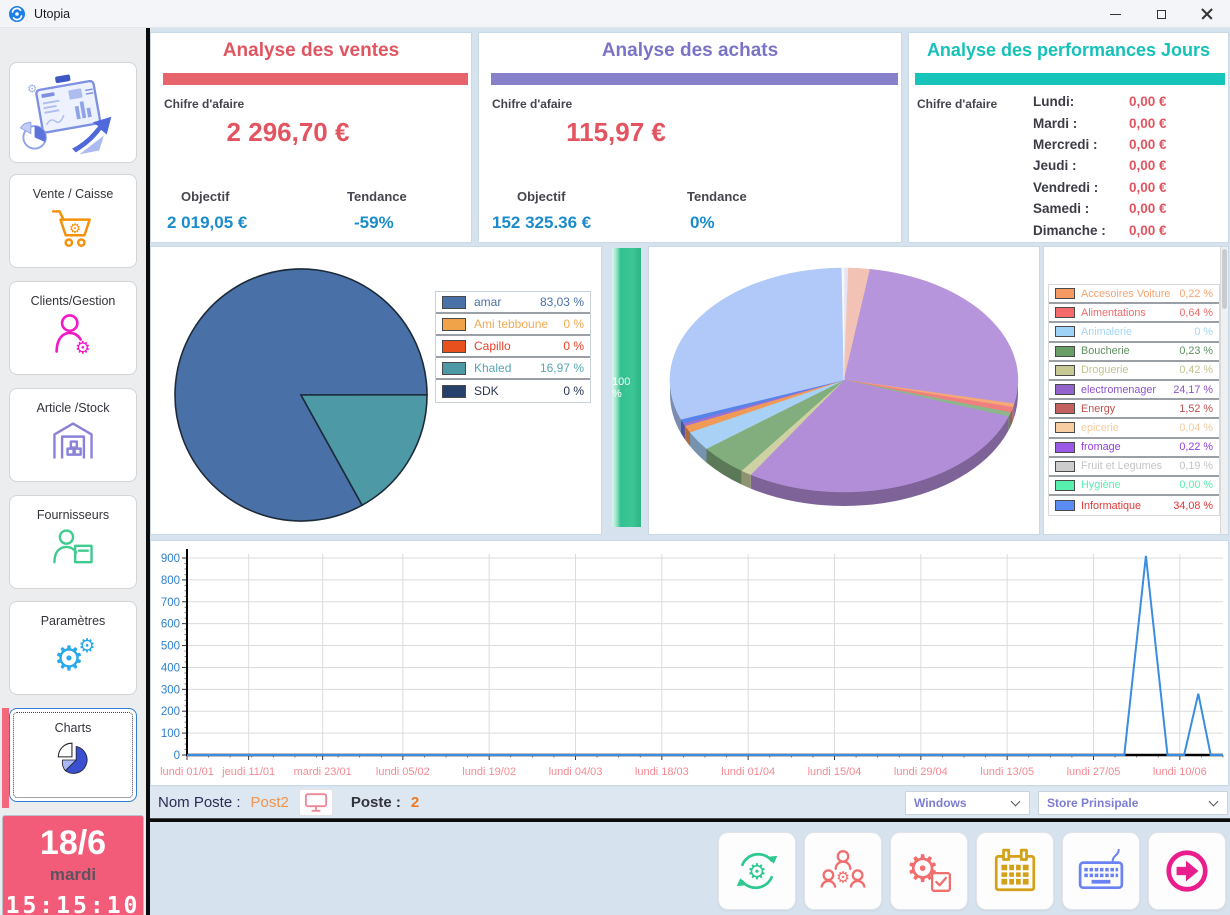 The image size is (1230, 915). I want to click on keyboard-button, so click(1101, 871).